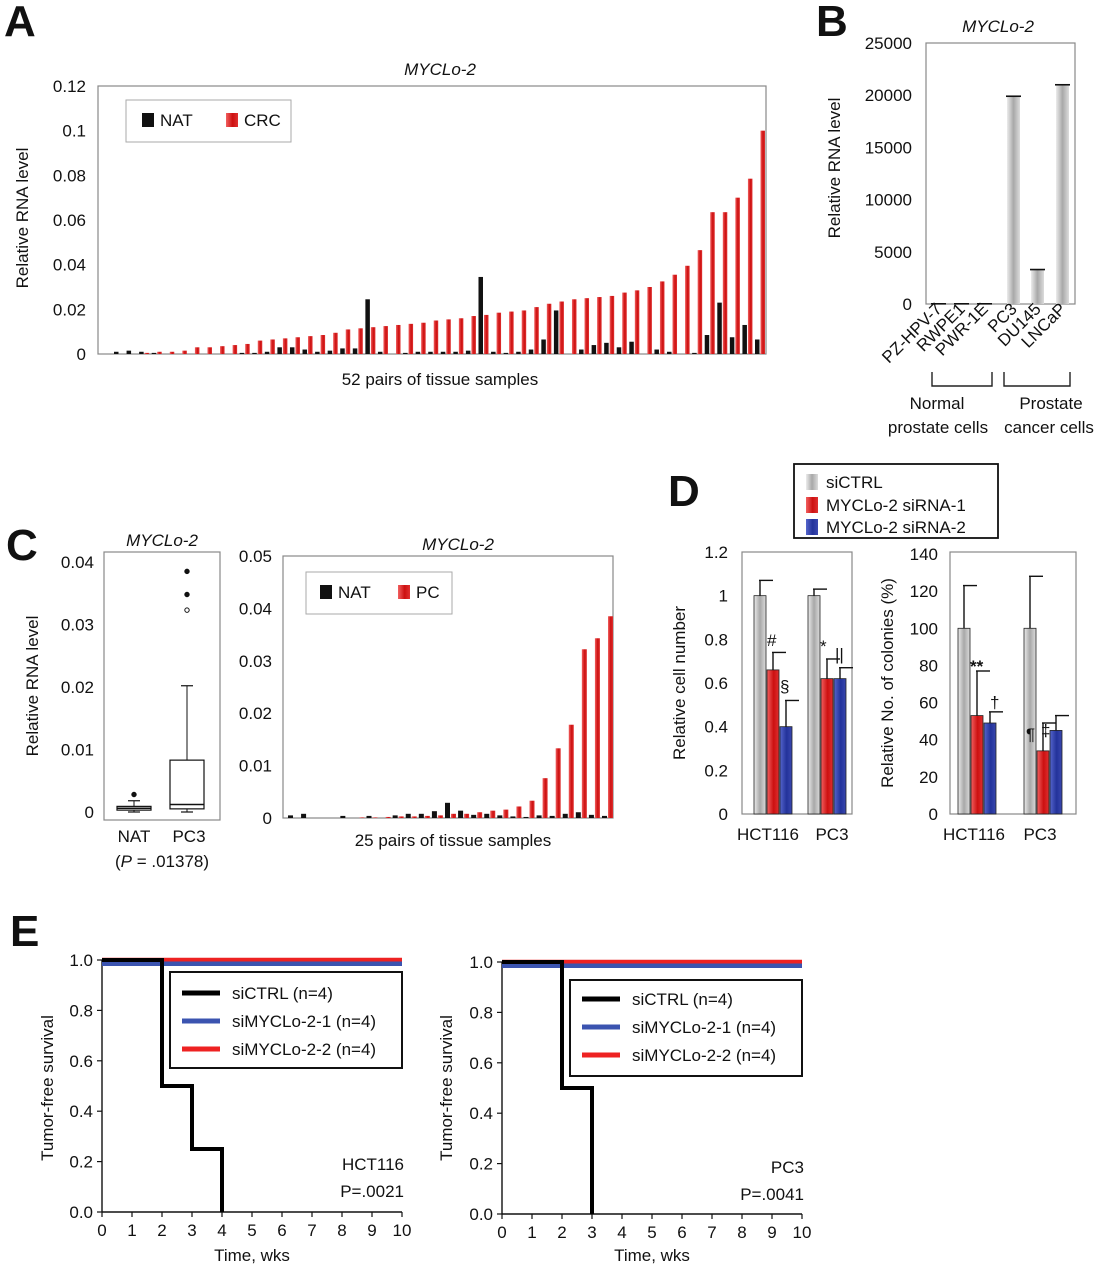  I want to click on panel-d-left-y-tick-label: 0.4, so click(716, 727).